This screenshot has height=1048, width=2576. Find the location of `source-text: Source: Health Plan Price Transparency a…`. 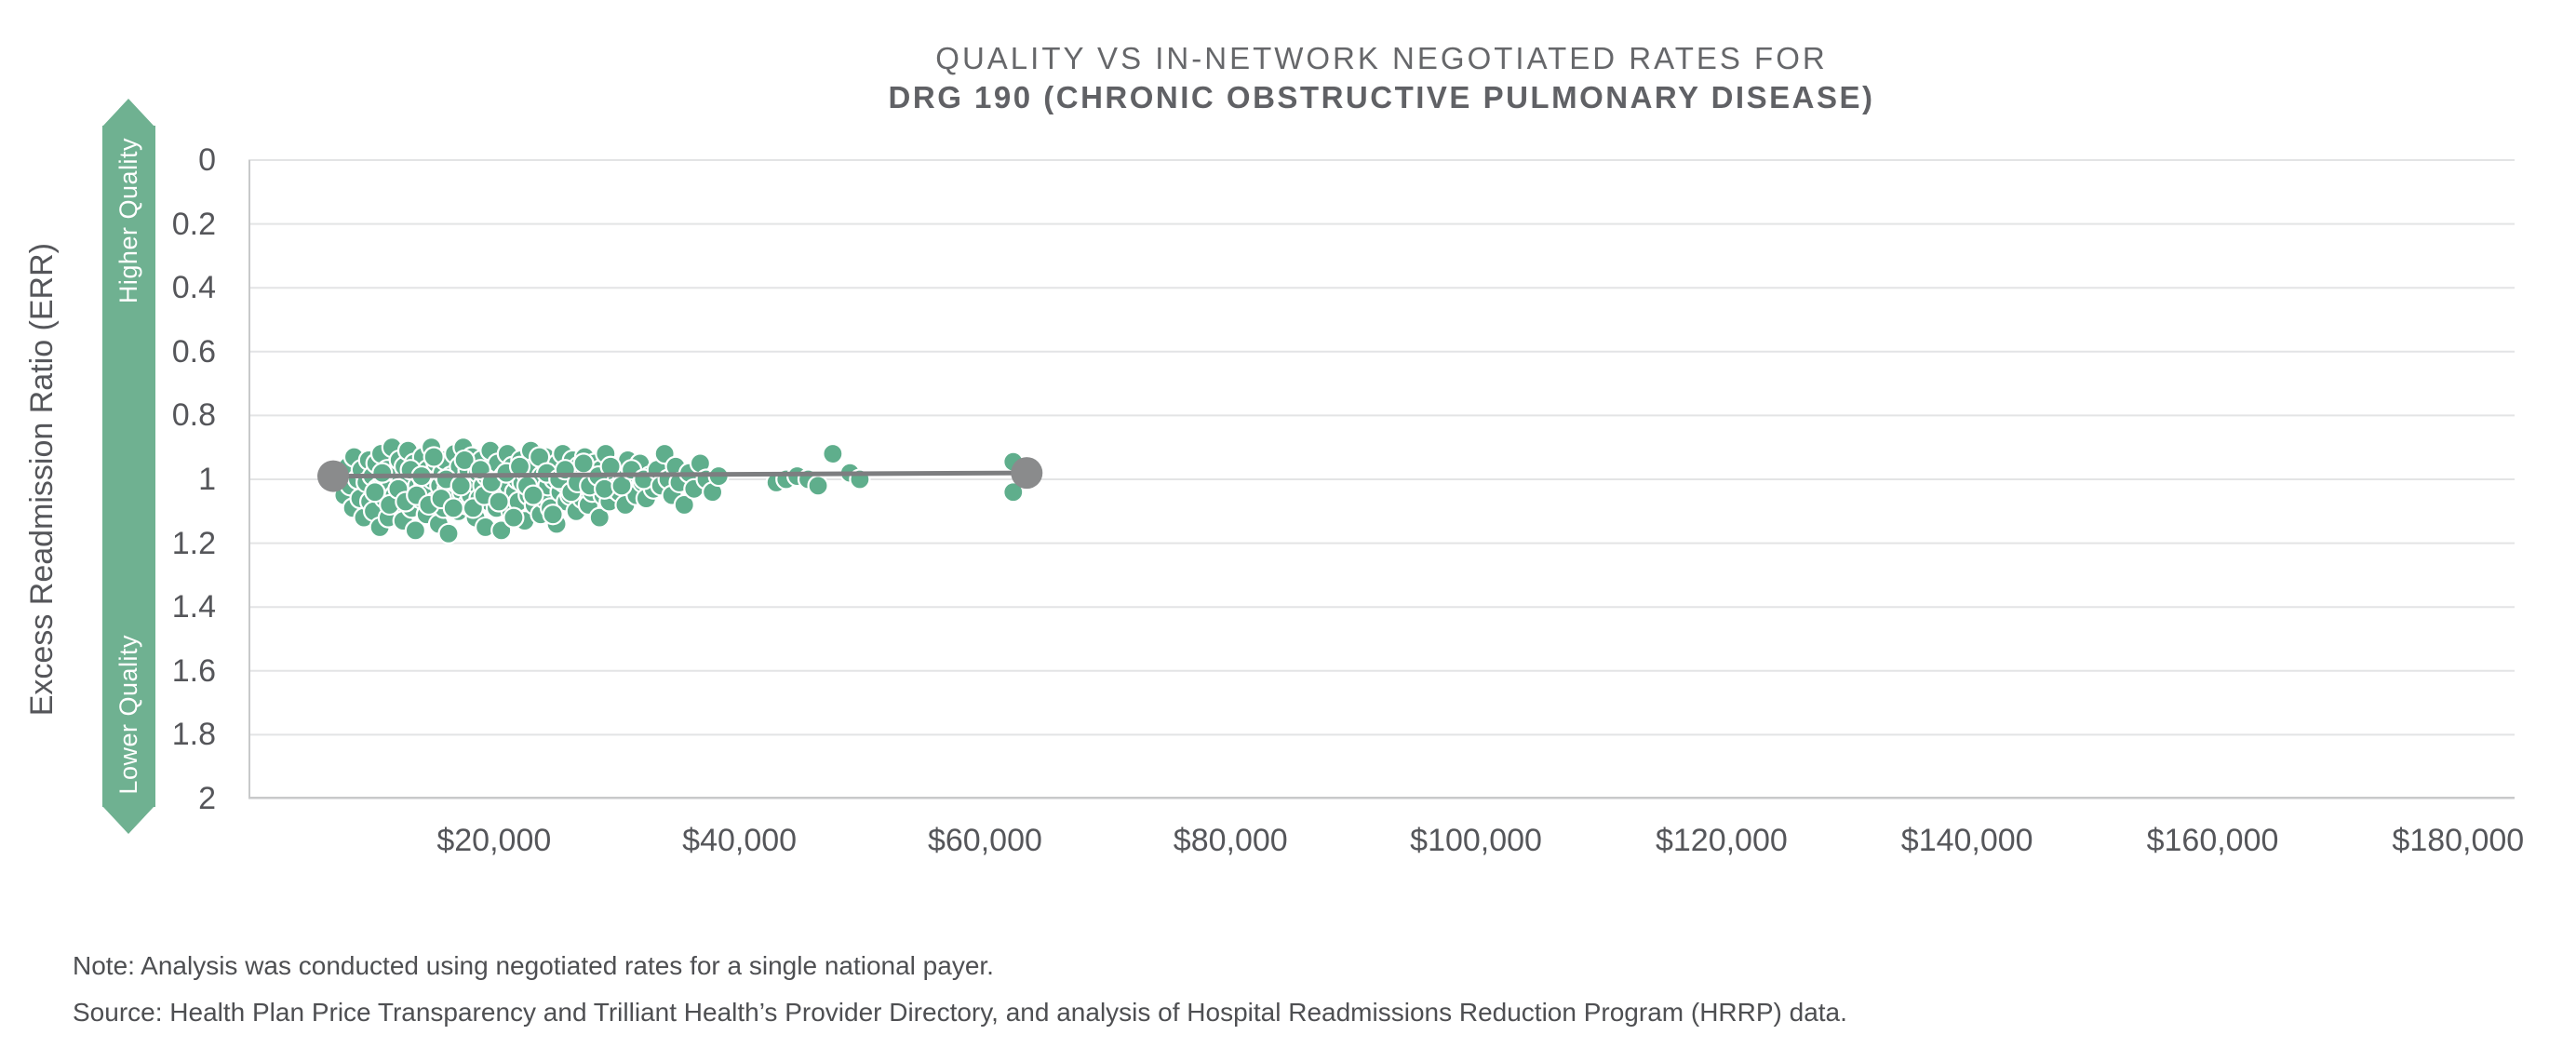

source-text: Source: Health Plan Price Transparency a… is located at coordinates (960, 1012).